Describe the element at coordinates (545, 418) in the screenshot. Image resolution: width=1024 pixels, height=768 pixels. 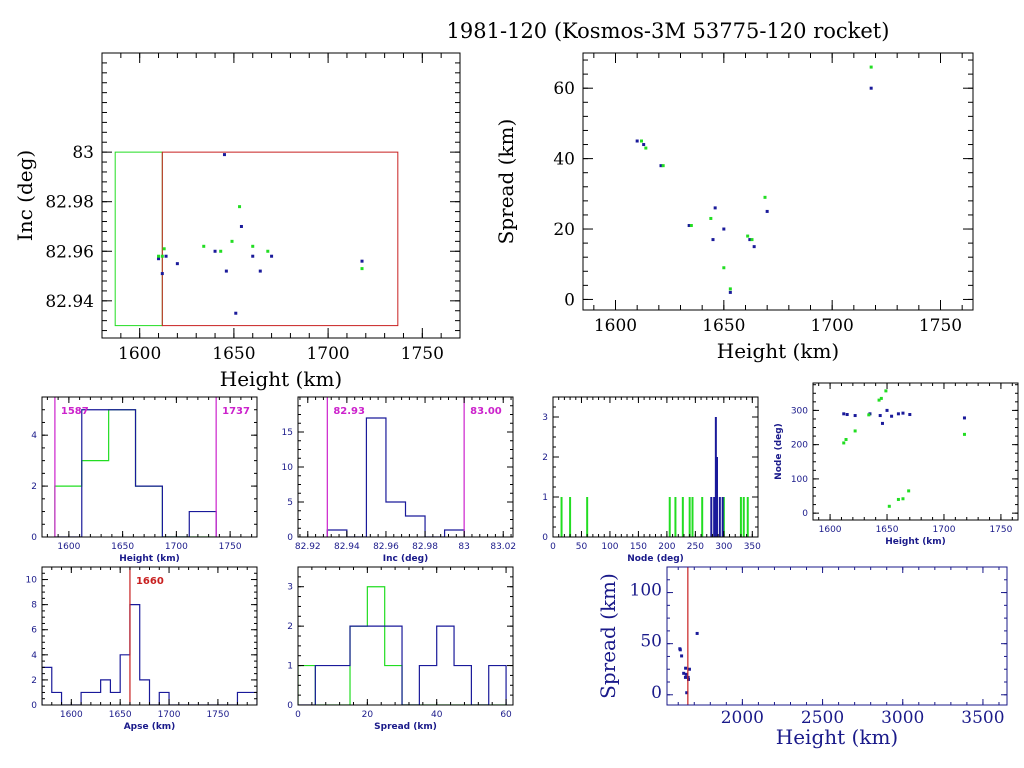
I see `y-tick-label: 3` at that location.